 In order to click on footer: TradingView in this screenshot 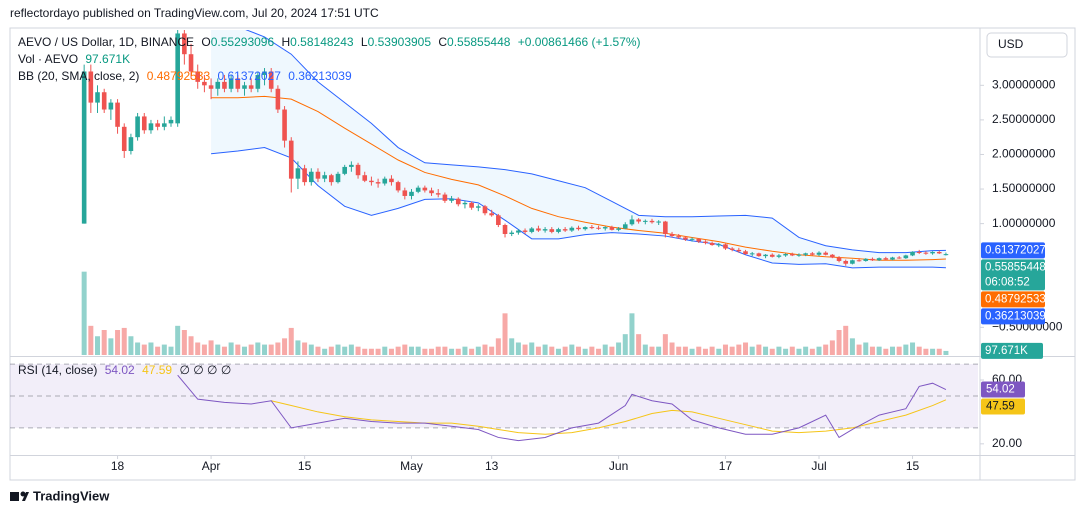, I will do `click(71, 495)`.